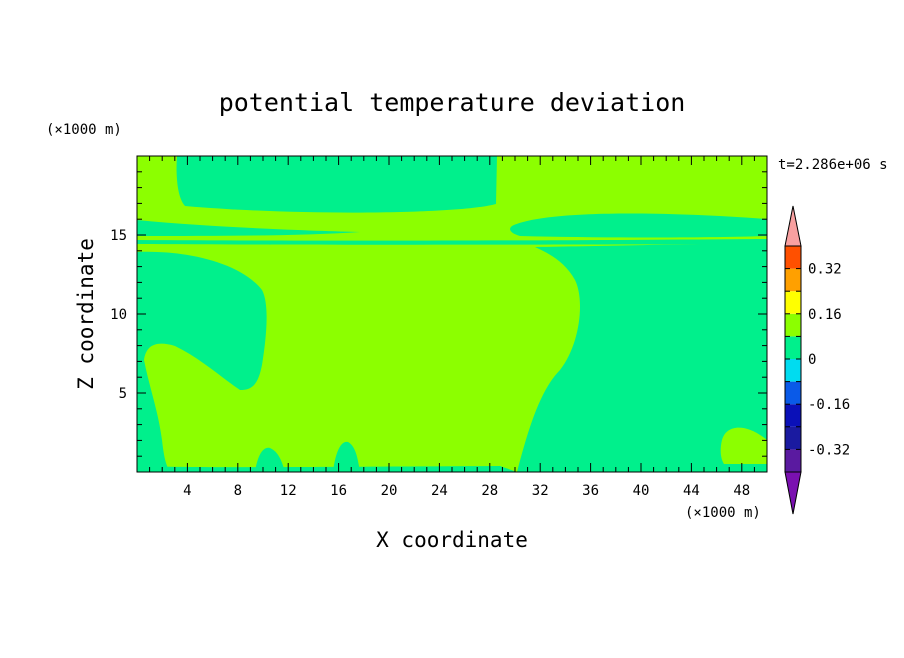 The height and width of the screenshot is (658, 904). Describe the element at coordinates (817, 360) in the screenshot. I see `colorbar: 0.32 0.16 0 -0.16 -0.32` at that location.